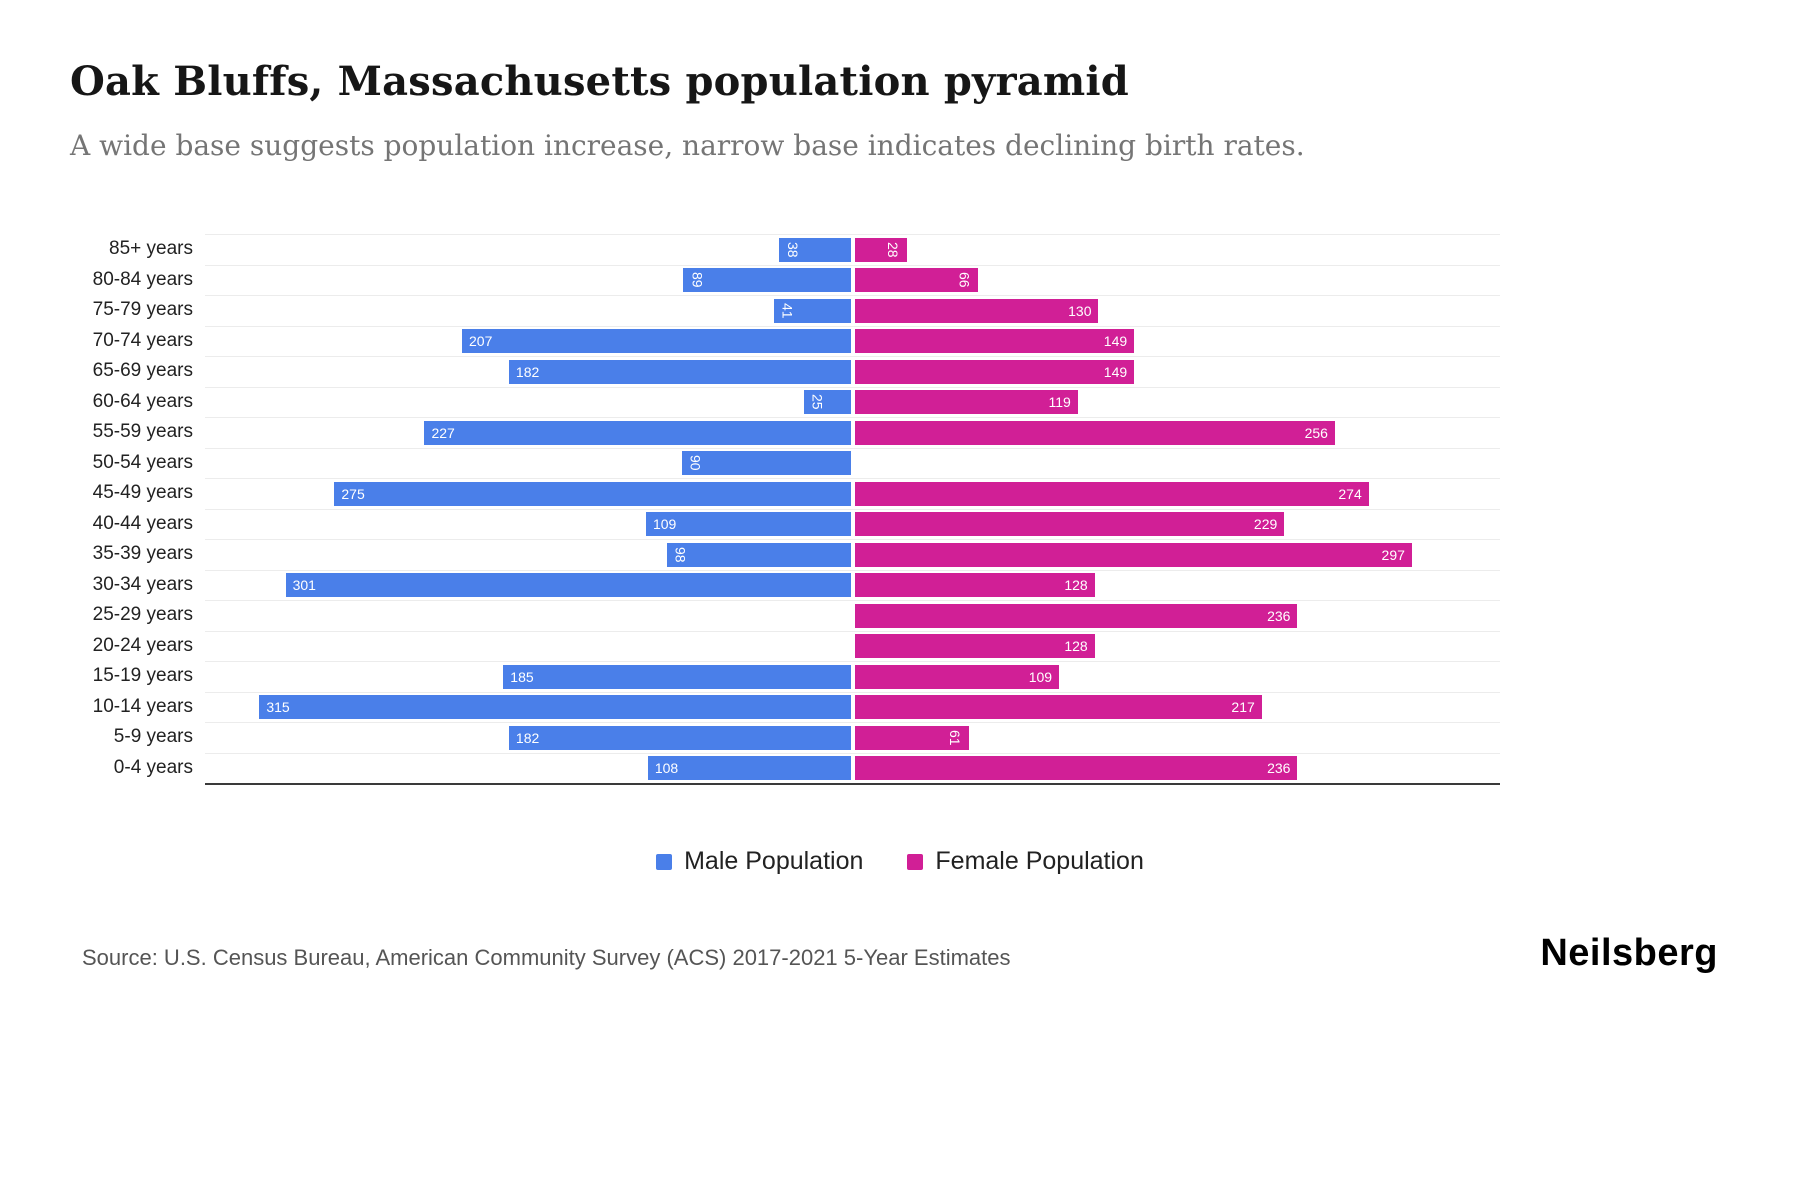 This screenshot has width=1800, height=1200. Describe the element at coordinates (278, 707) in the screenshot. I see `bar-value-label: 315` at that location.